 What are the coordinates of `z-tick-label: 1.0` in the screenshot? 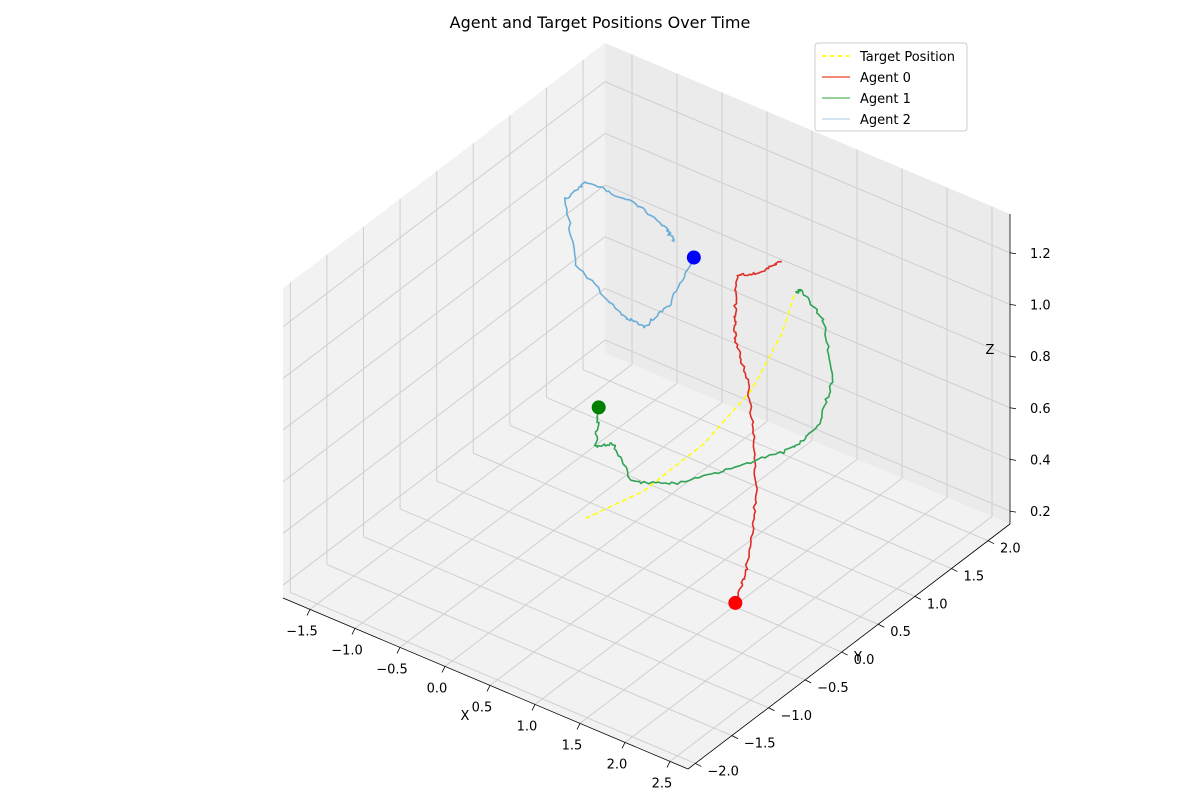 It's located at (1040, 305).